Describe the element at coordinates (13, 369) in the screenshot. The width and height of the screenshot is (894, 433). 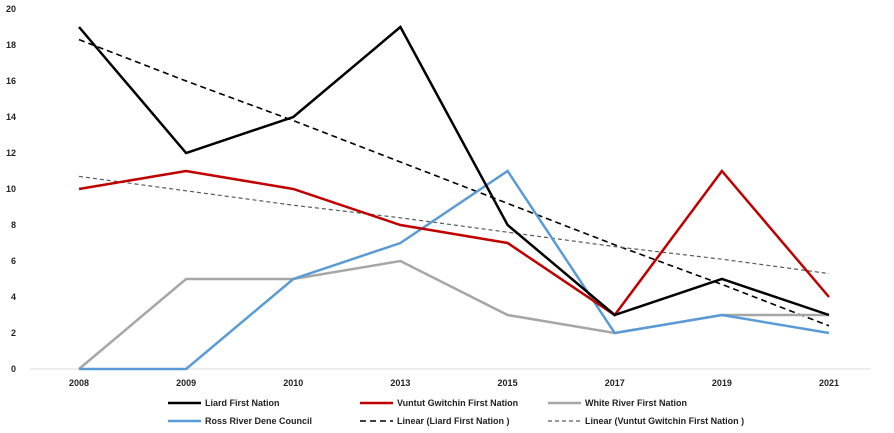
I see `y-tick-label: 0` at that location.